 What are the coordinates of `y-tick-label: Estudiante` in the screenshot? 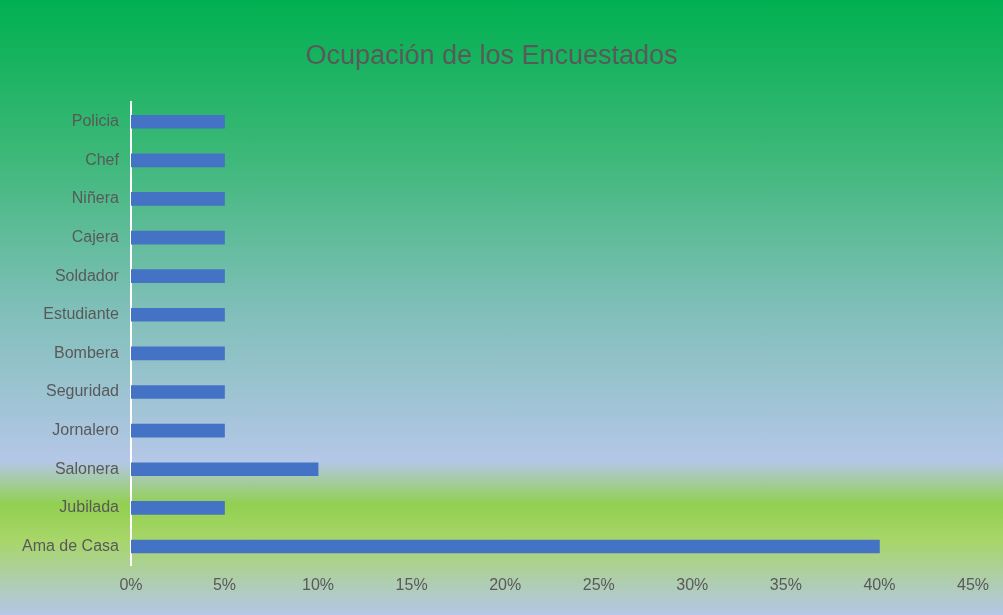 It's located at (81, 314).